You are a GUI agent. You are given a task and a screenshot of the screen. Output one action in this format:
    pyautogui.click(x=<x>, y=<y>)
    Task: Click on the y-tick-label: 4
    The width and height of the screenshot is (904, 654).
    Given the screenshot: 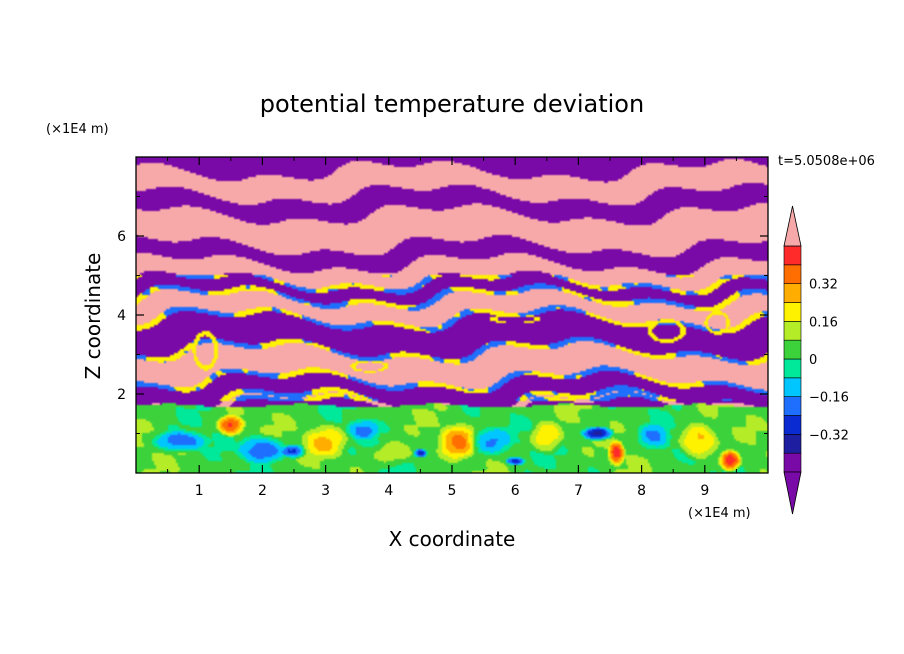 What is the action you would take?
    pyautogui.click(x=121, y=316)
    